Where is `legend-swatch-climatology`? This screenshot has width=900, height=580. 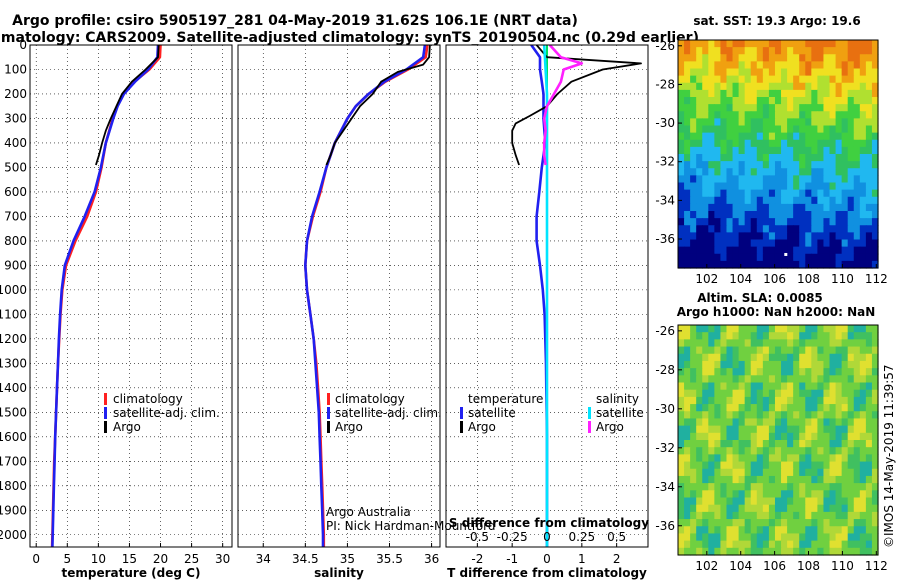 legend-swatch-climatology is located at coordinates (105, 399).